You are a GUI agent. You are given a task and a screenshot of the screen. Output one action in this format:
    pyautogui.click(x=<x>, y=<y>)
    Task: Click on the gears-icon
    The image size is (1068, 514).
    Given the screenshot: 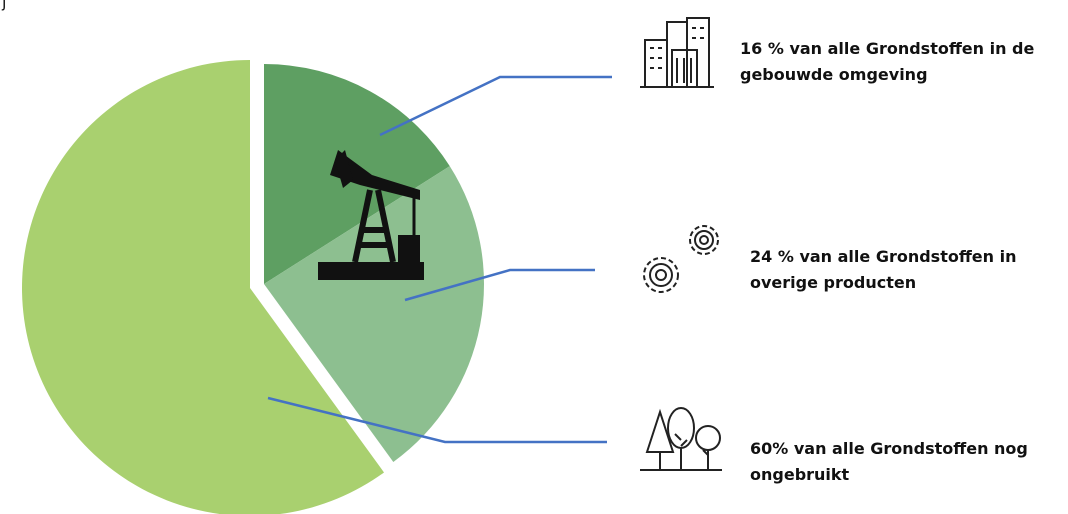 What is the action you would take?
    pyautogui.click(x=681, y=259)
    